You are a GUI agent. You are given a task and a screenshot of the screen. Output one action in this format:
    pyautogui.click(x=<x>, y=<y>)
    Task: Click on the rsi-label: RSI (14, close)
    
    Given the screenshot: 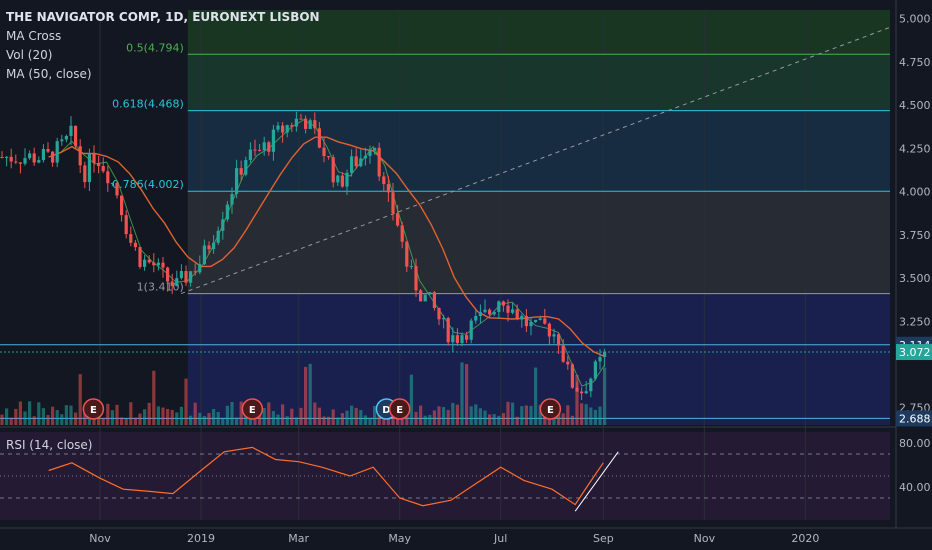 What is the action you would take?
    pyautogui.click(x=49, y=445)
    